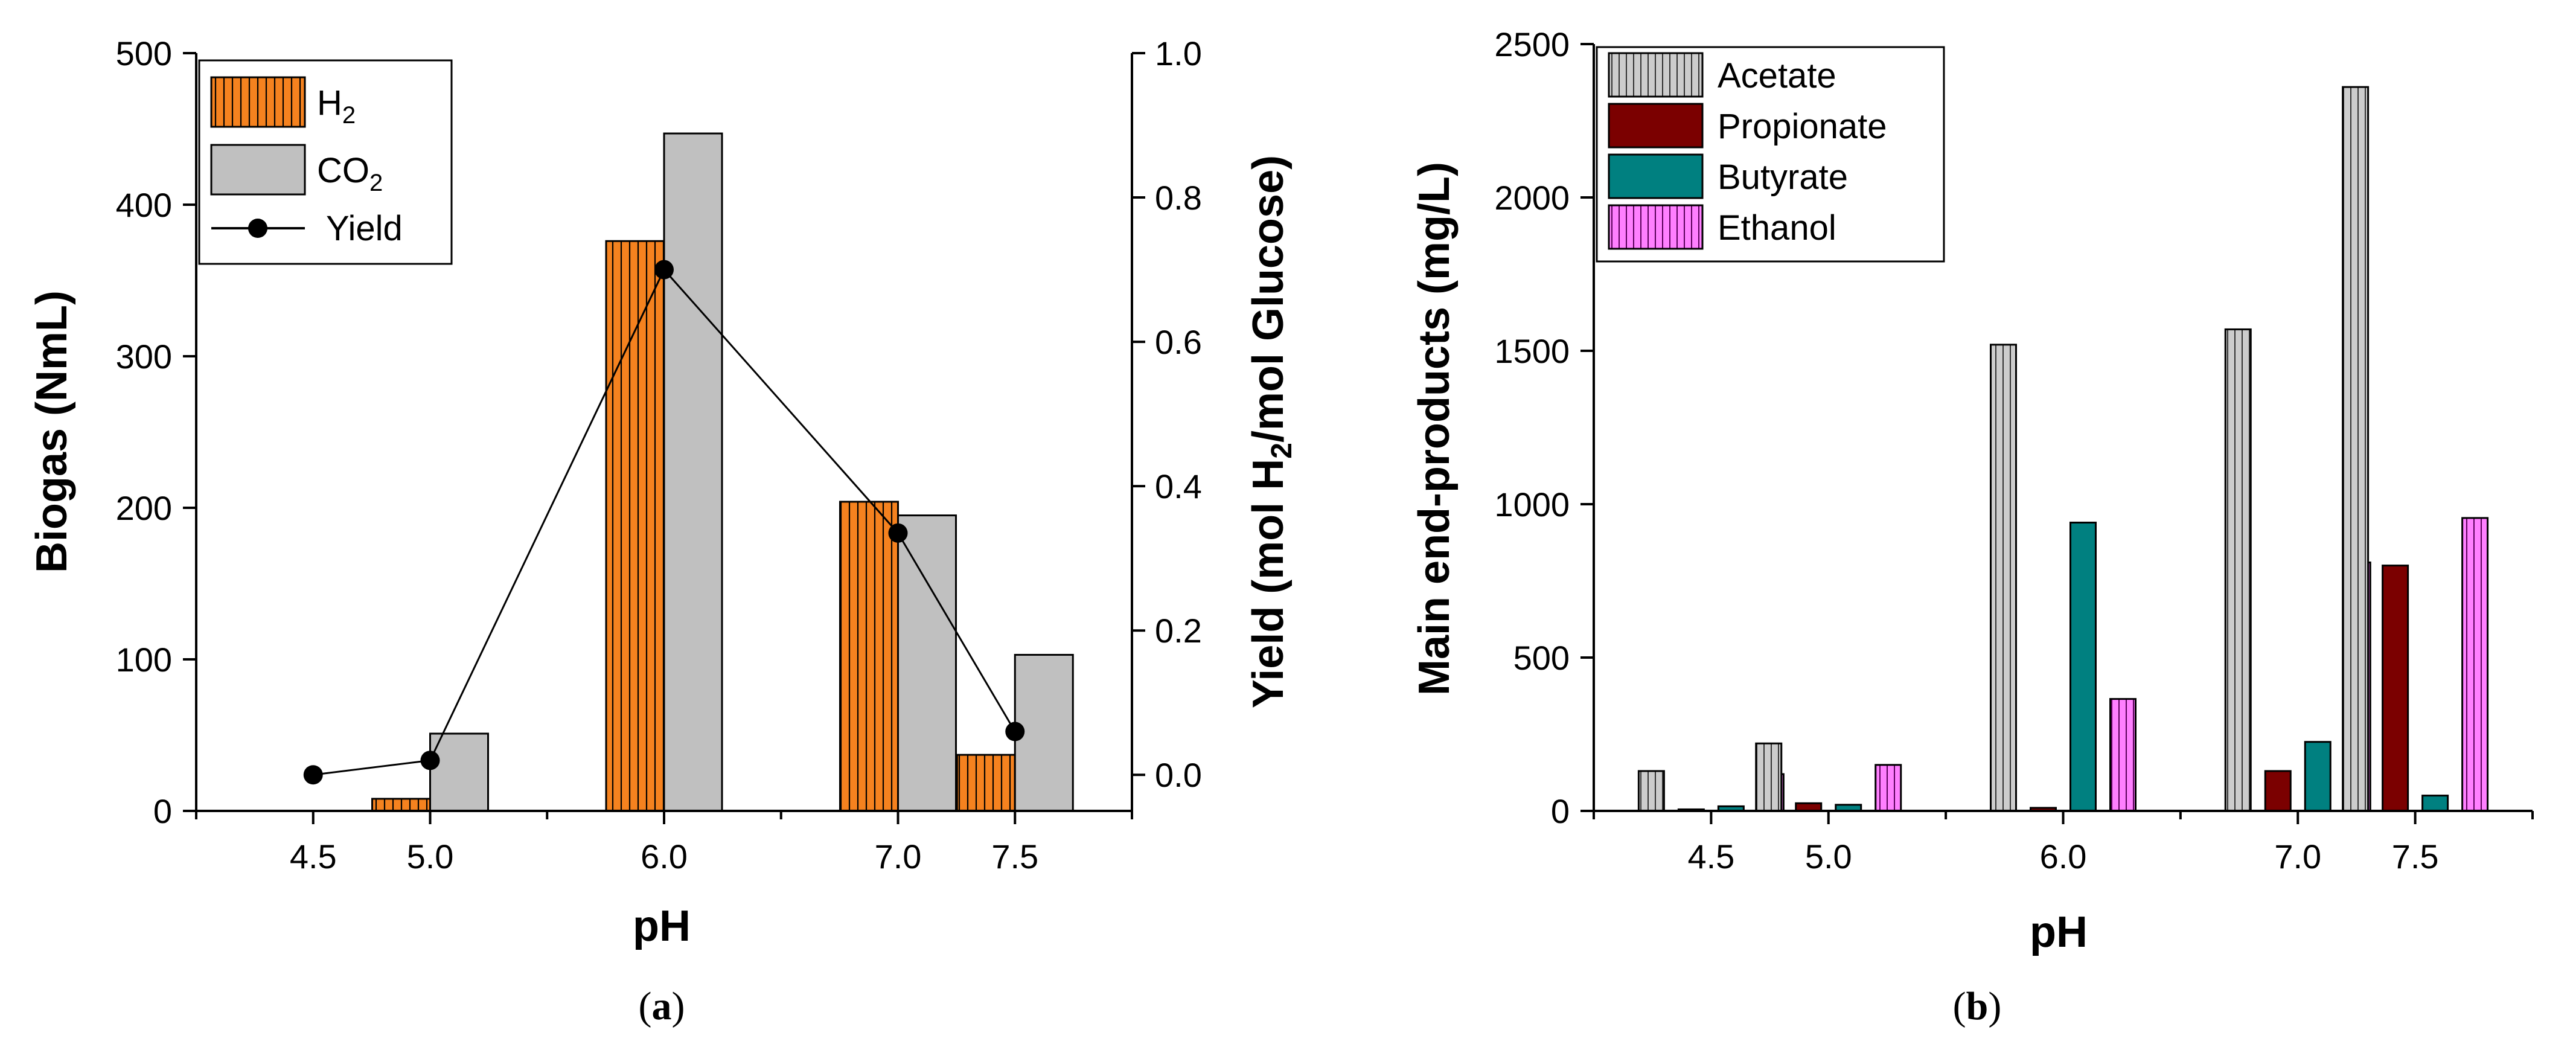 The image size is (2576, 1047). Describe the element at coordinates (365, 228) in the screenshot. I see `legend-yield-label: Yield` at that location.